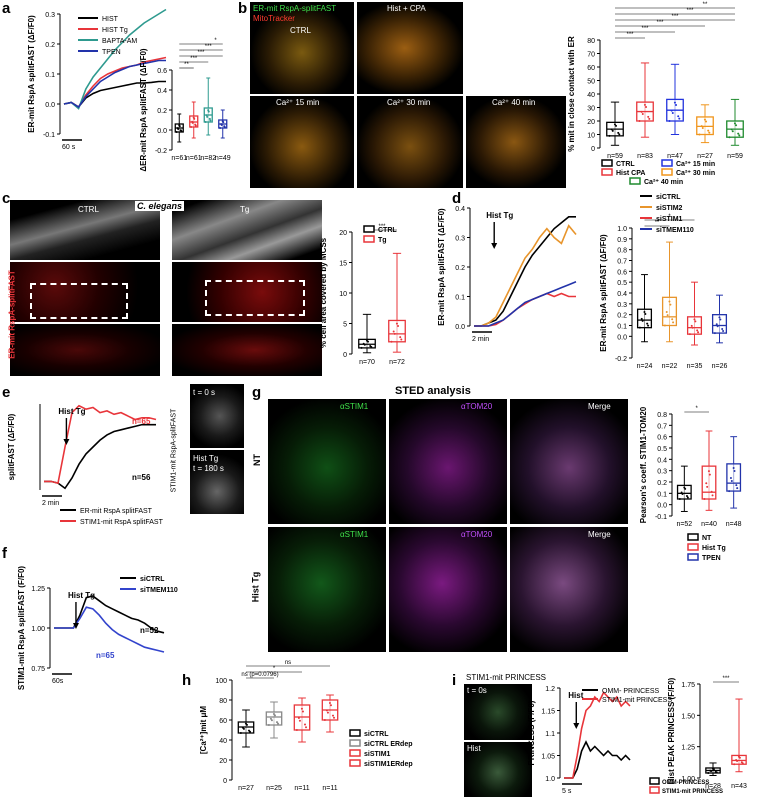 The height and width of the screenshot is (799, 760). What do you see at coordinates (548, 712) in the screenshot?
I see `i-trace-ytick-label-3: 1.15` at bounding box center [548, 712].